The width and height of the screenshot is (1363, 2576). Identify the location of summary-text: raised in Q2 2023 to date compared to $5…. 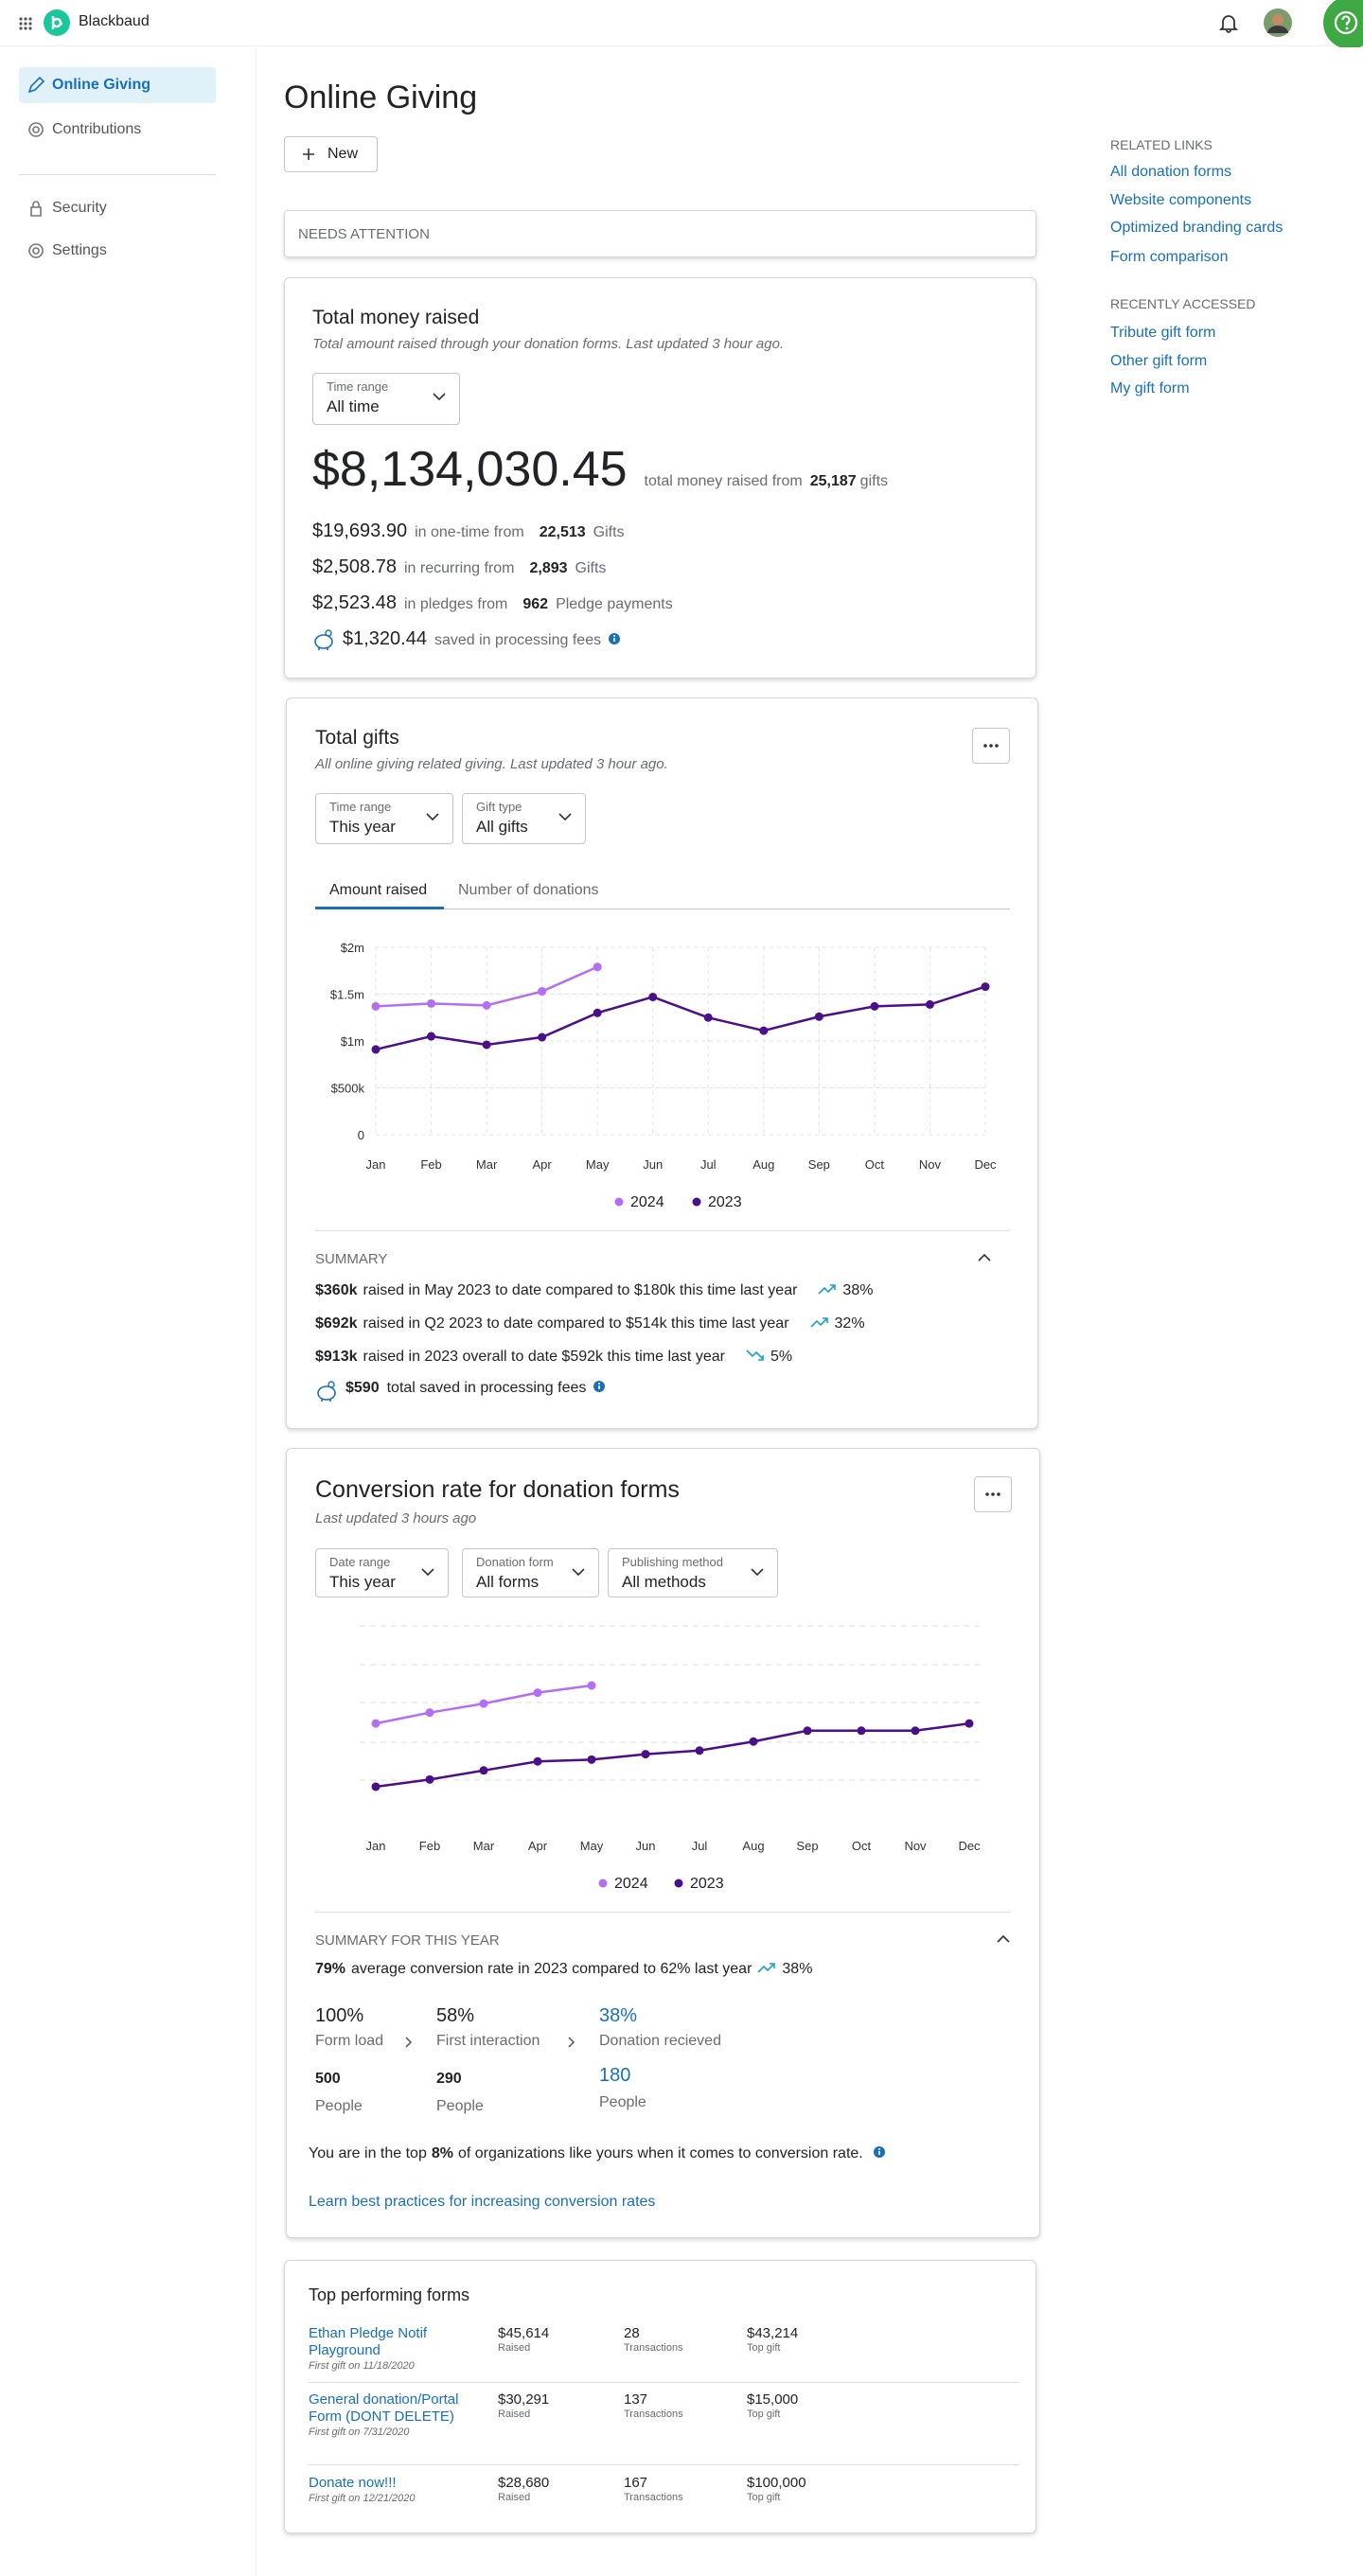
(576, 1323).